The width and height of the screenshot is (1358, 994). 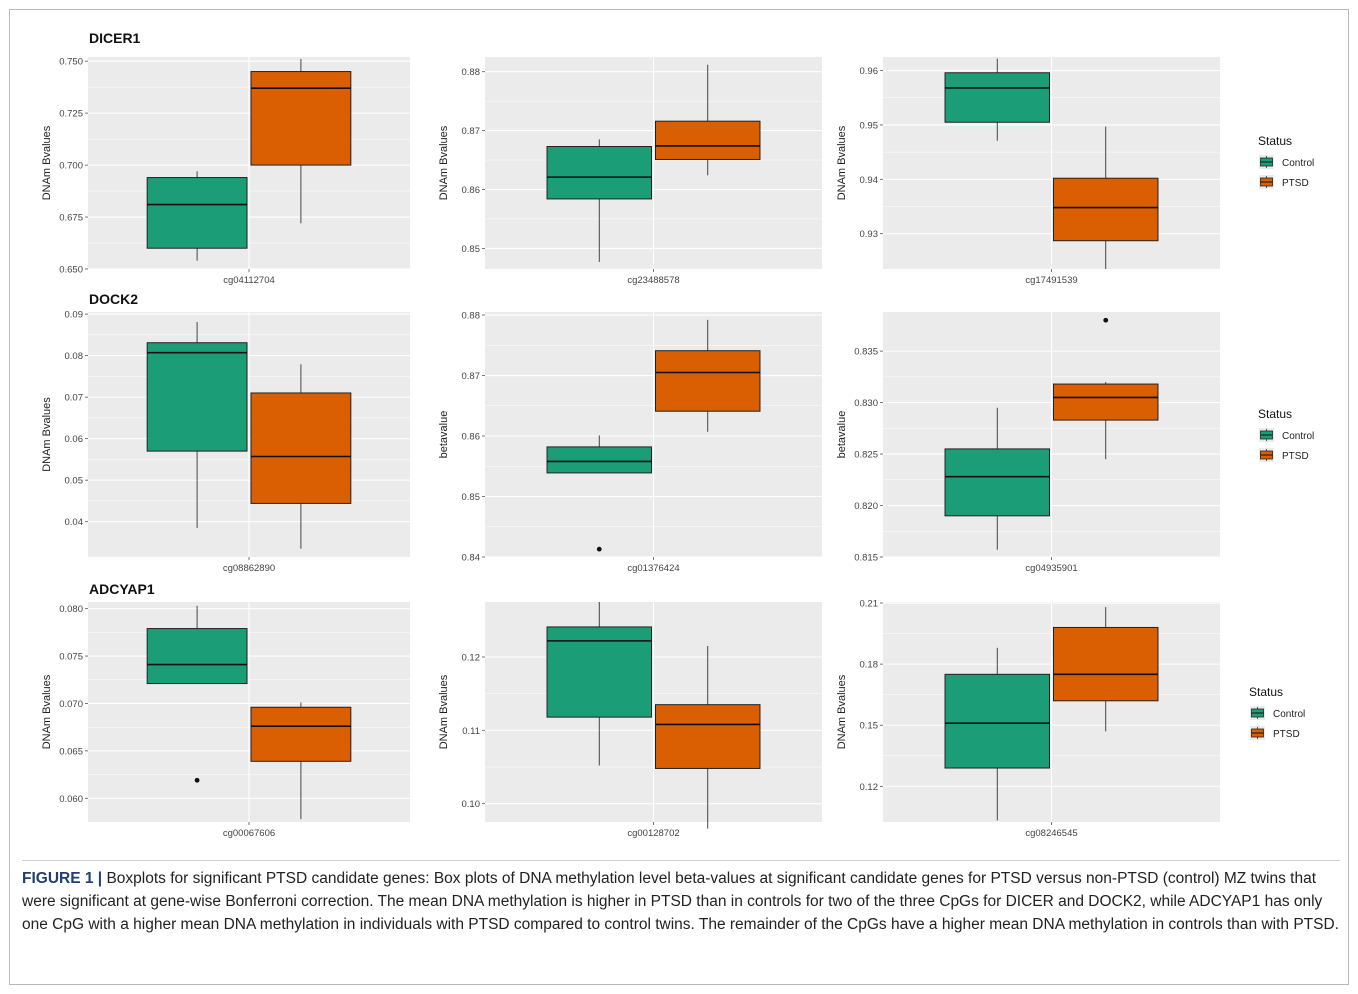 What do you see at coordinates (471, 437) in the screenshot?
I see `y-tick-label: 0.86` at bounding box center [471, 437].